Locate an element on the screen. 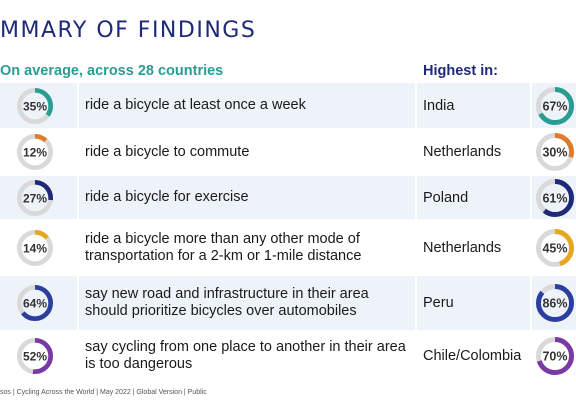 The height and width of the screenshot is (418, 576). average-donut: 52% is located at coordinates (35, 355).